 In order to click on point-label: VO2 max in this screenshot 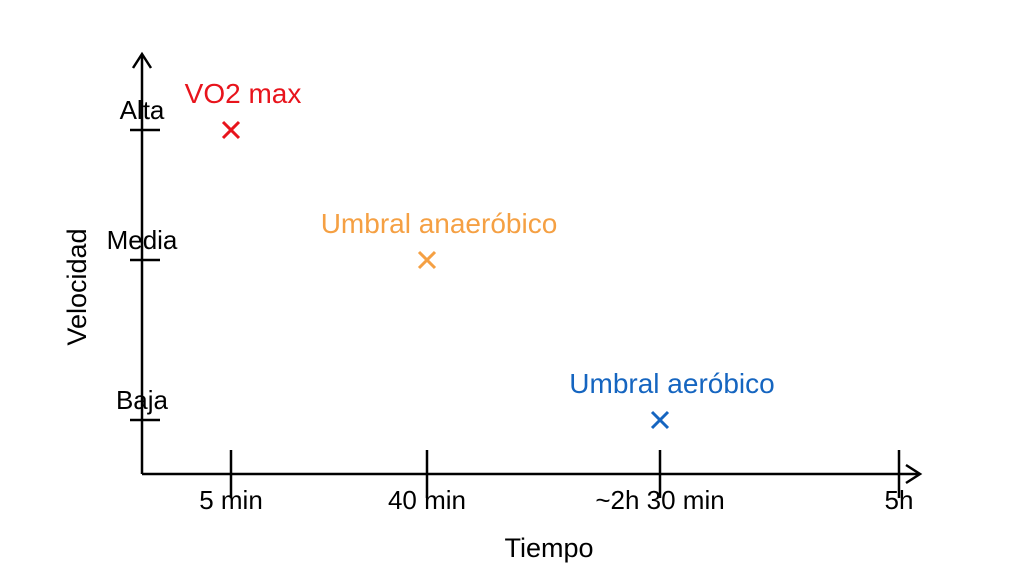, I will do `click(243, 93)`.